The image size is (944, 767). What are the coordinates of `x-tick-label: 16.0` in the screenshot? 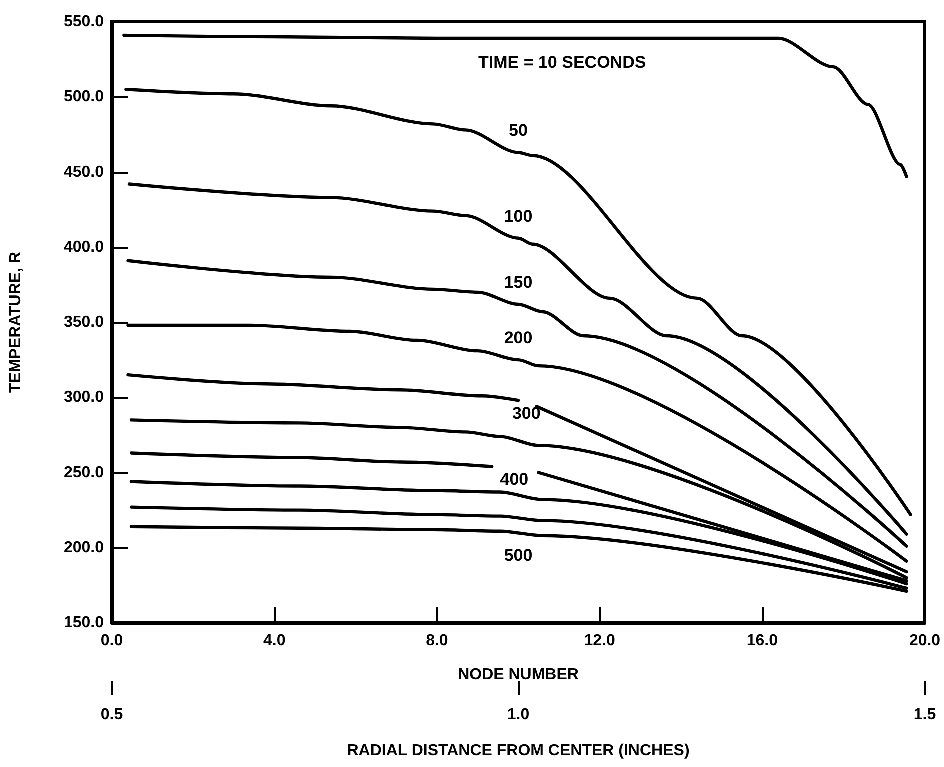 It's located at (762, 641).